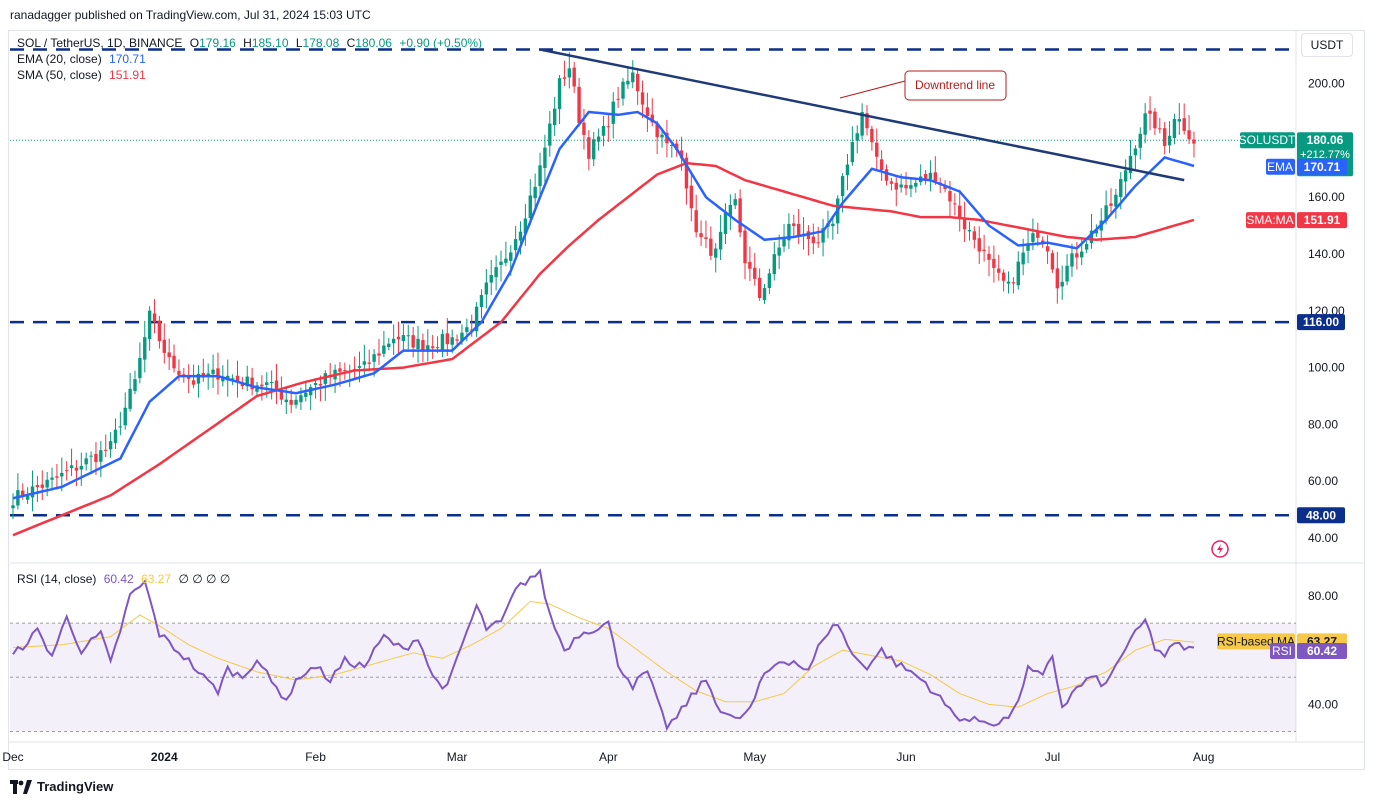 The height and width of the screenshot is (805, 1376). What do you see at coordinates (1325, 140) in the screenshot?
I see `last-price-value: 180.06` at bounding box center [1325, 140].